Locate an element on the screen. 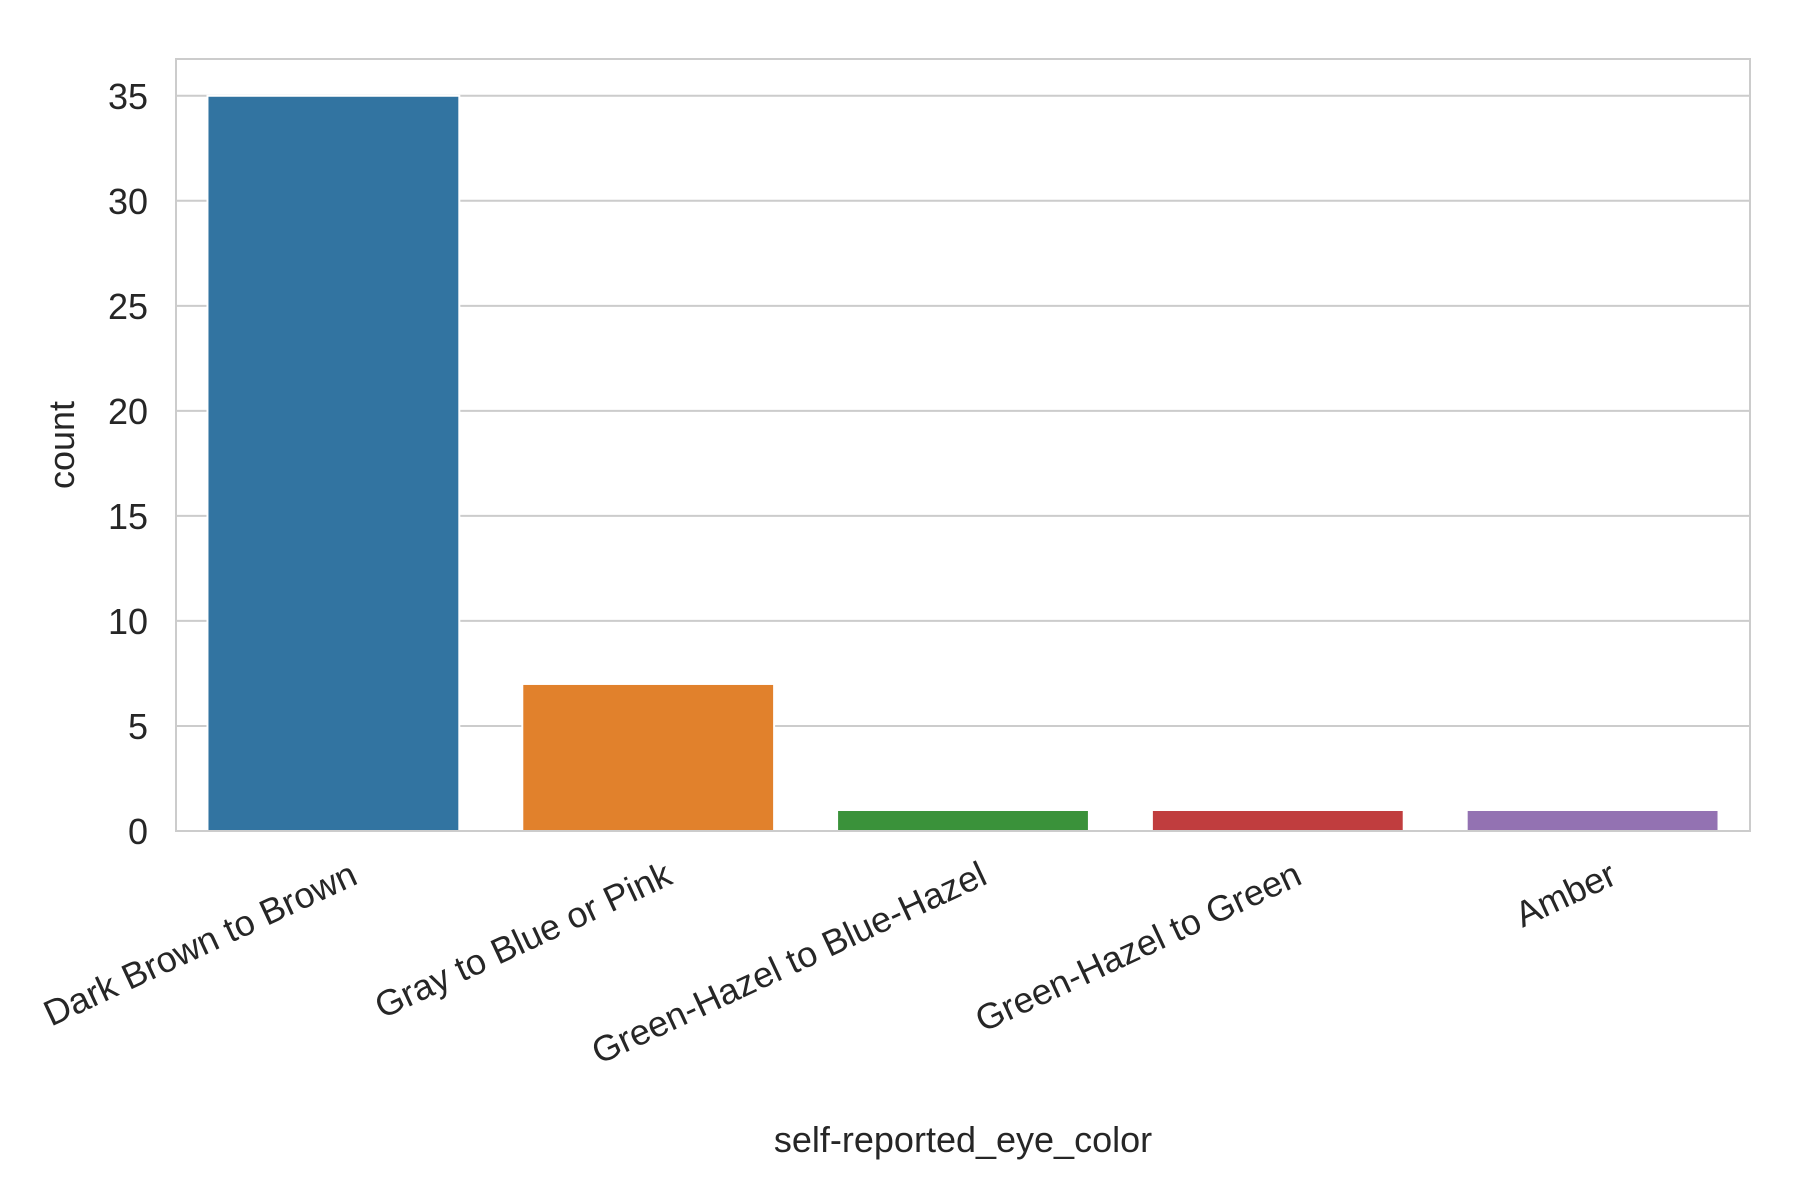  y-tick-label: 15 is located at coordinates (128, 516).